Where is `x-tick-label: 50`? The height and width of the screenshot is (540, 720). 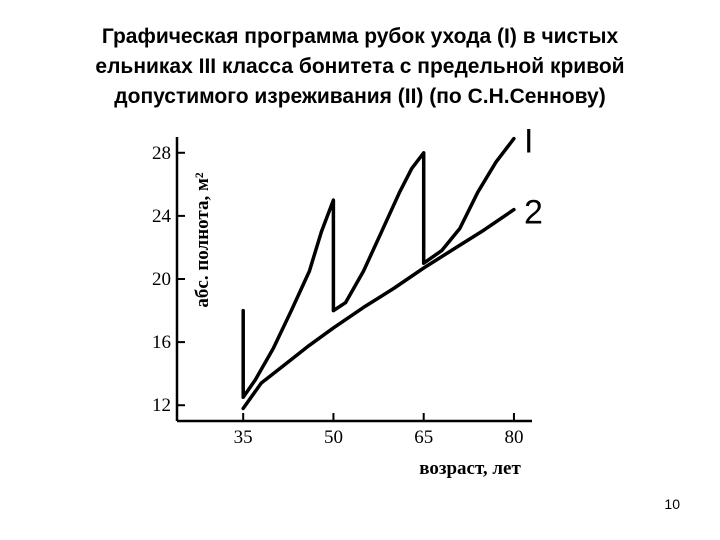 x-tick-label: 50 is located at coordinates (333, 437).